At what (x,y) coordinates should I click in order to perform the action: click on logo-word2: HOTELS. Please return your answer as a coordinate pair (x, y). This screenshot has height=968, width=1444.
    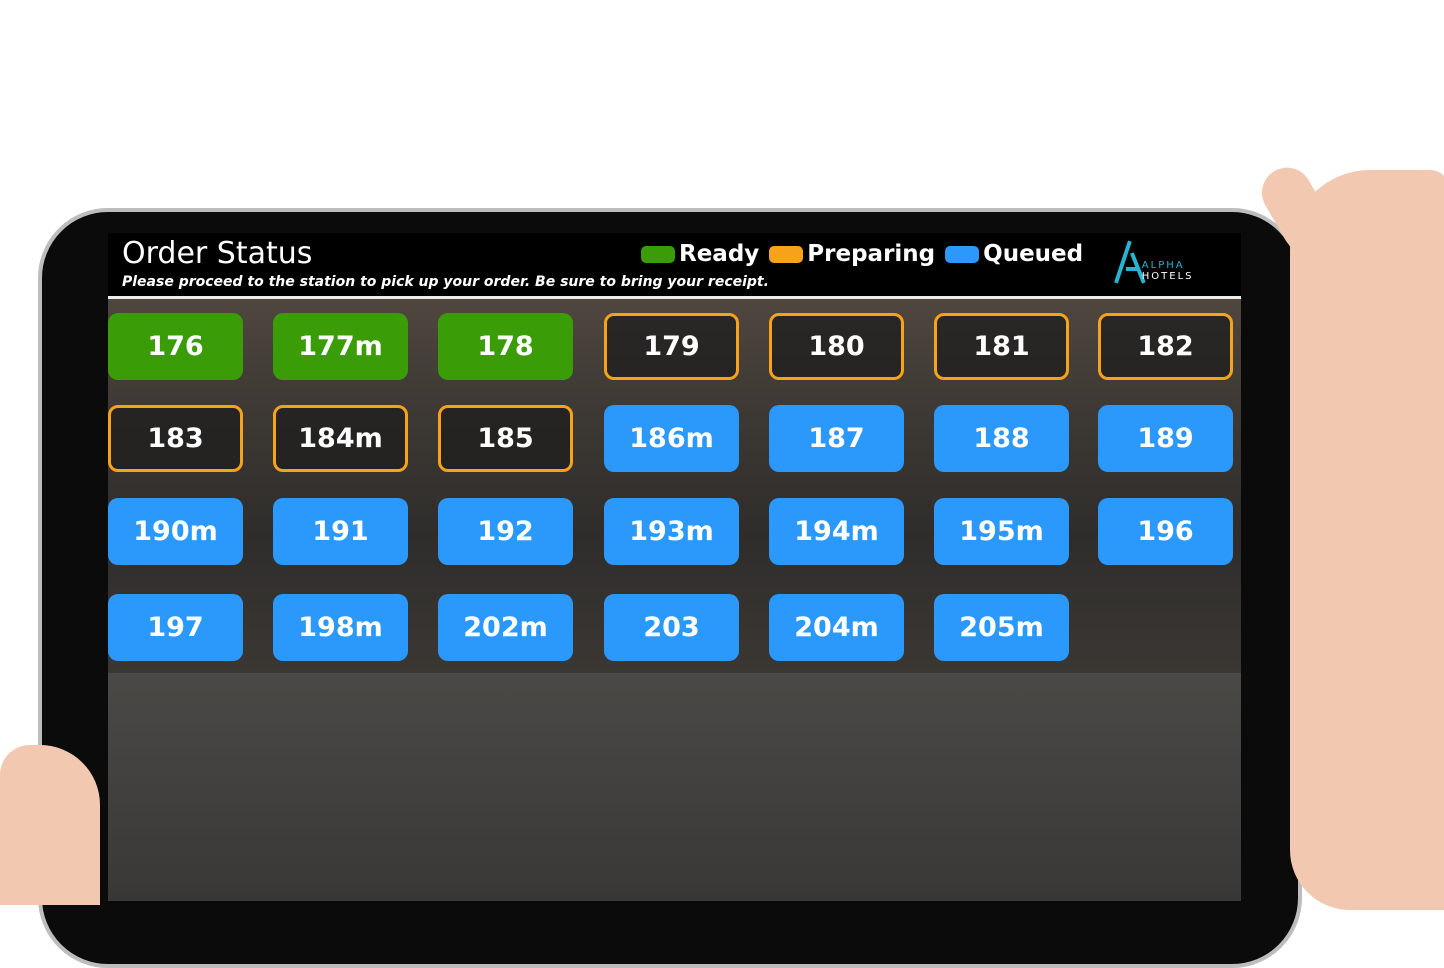
    Looking at the image, I should click on (1167, 276).